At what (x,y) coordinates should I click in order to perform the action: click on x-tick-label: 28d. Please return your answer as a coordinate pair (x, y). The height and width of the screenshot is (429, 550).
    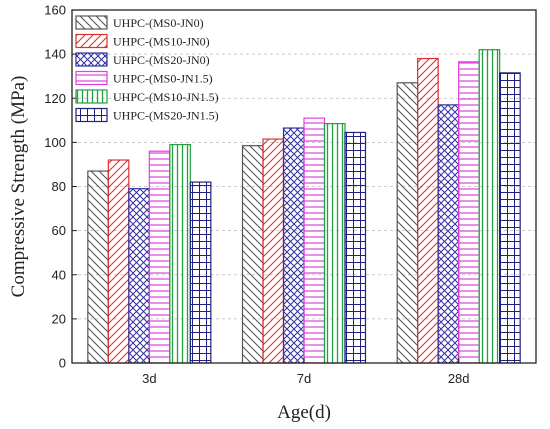
    Looking at the image, I should click on (459, 378).